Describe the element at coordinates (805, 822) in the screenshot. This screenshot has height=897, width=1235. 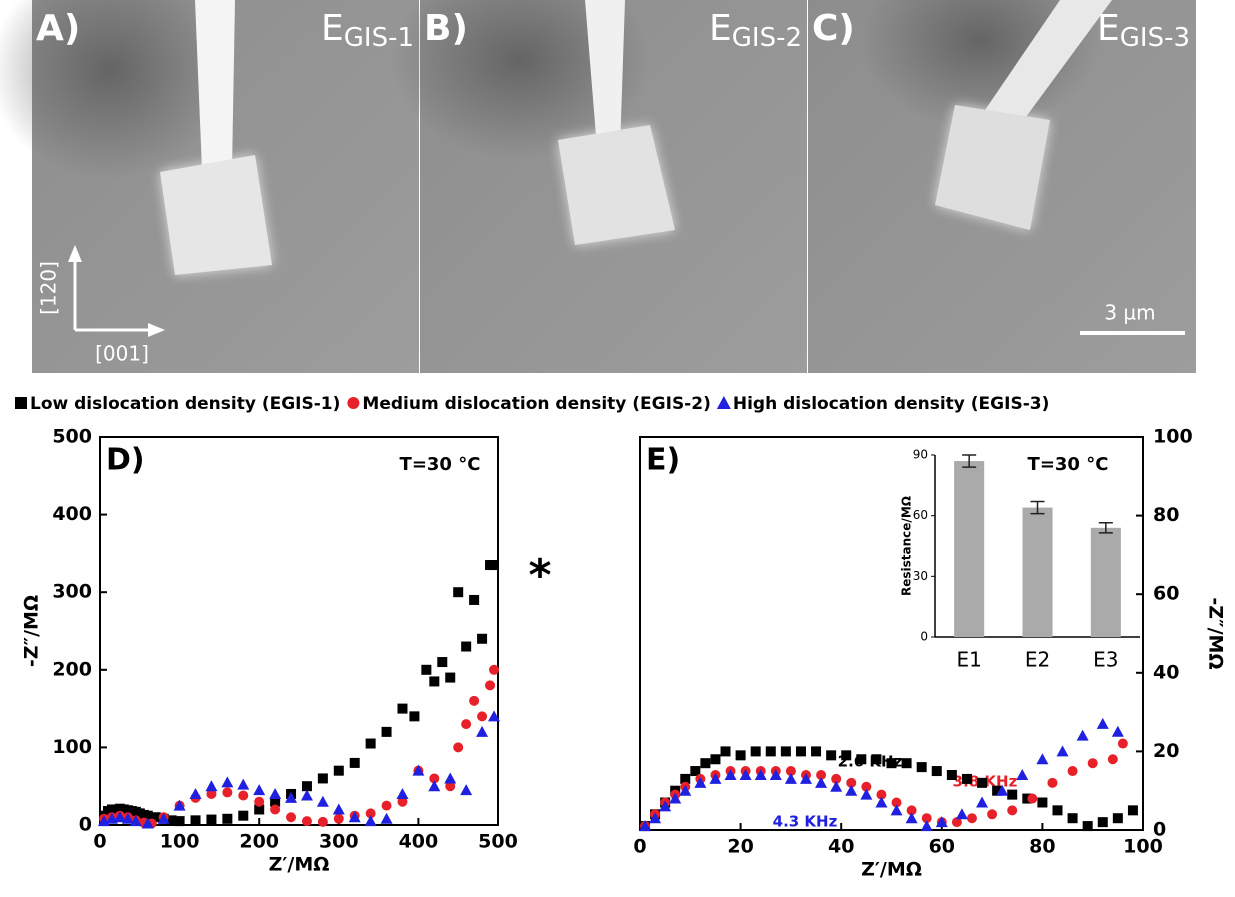
I see `annotation: 4.3 KHz` at that location.